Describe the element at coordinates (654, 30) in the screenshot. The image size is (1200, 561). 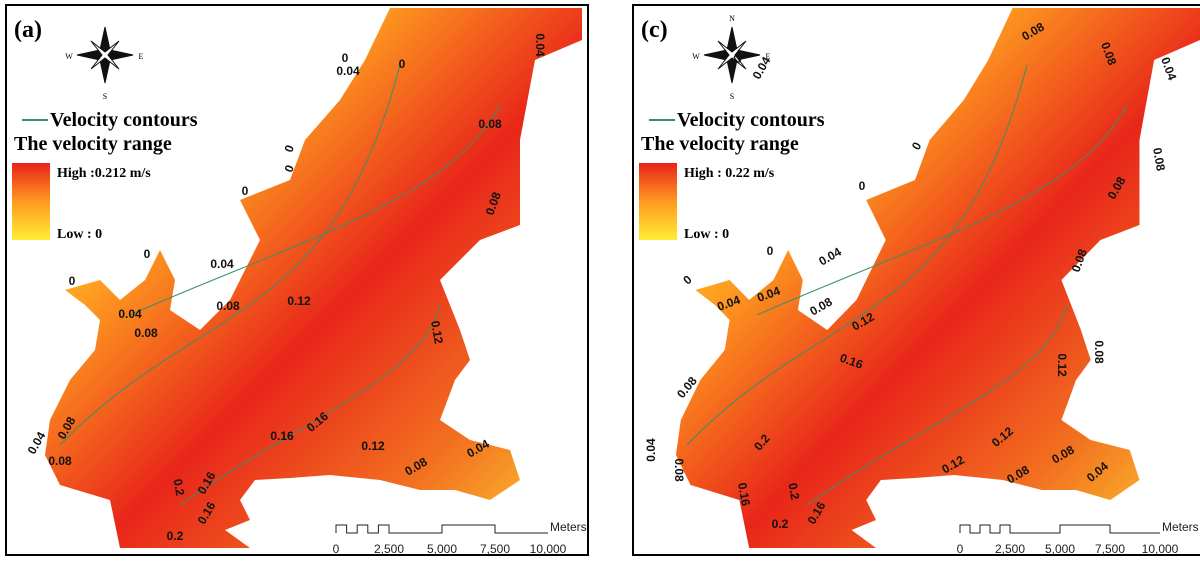
I see `panel-label: (c)` at that location.